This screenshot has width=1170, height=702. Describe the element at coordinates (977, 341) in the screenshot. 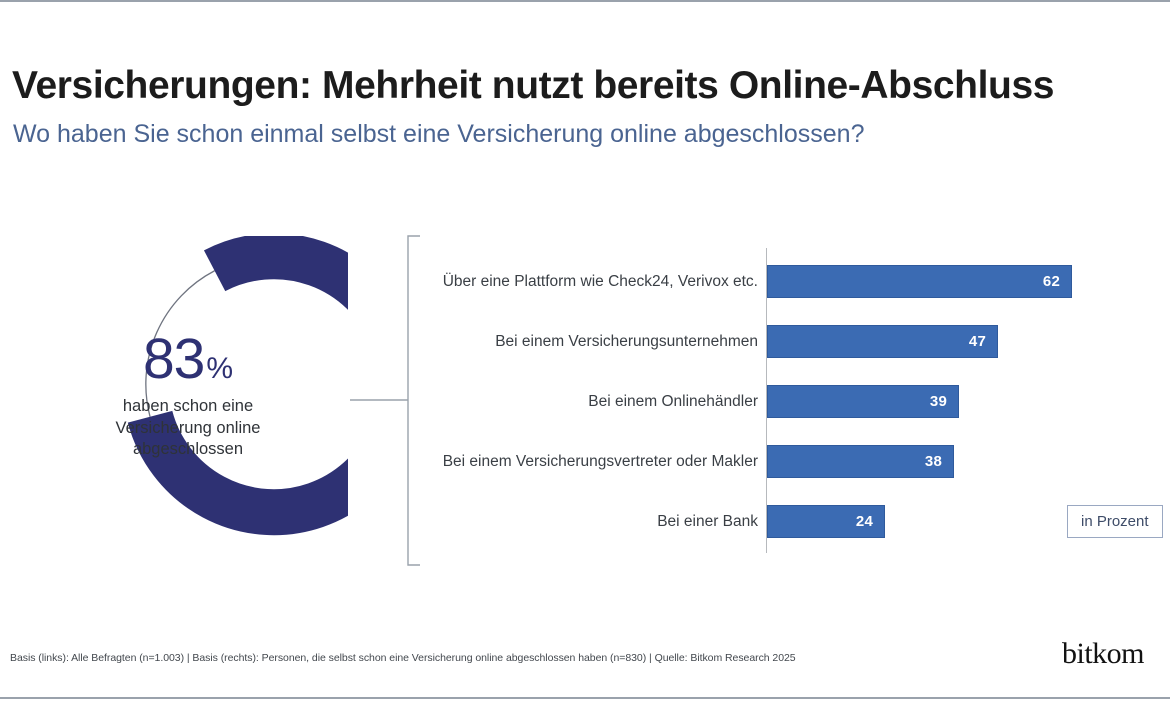

I see `bar-value-label: 47` at that location.